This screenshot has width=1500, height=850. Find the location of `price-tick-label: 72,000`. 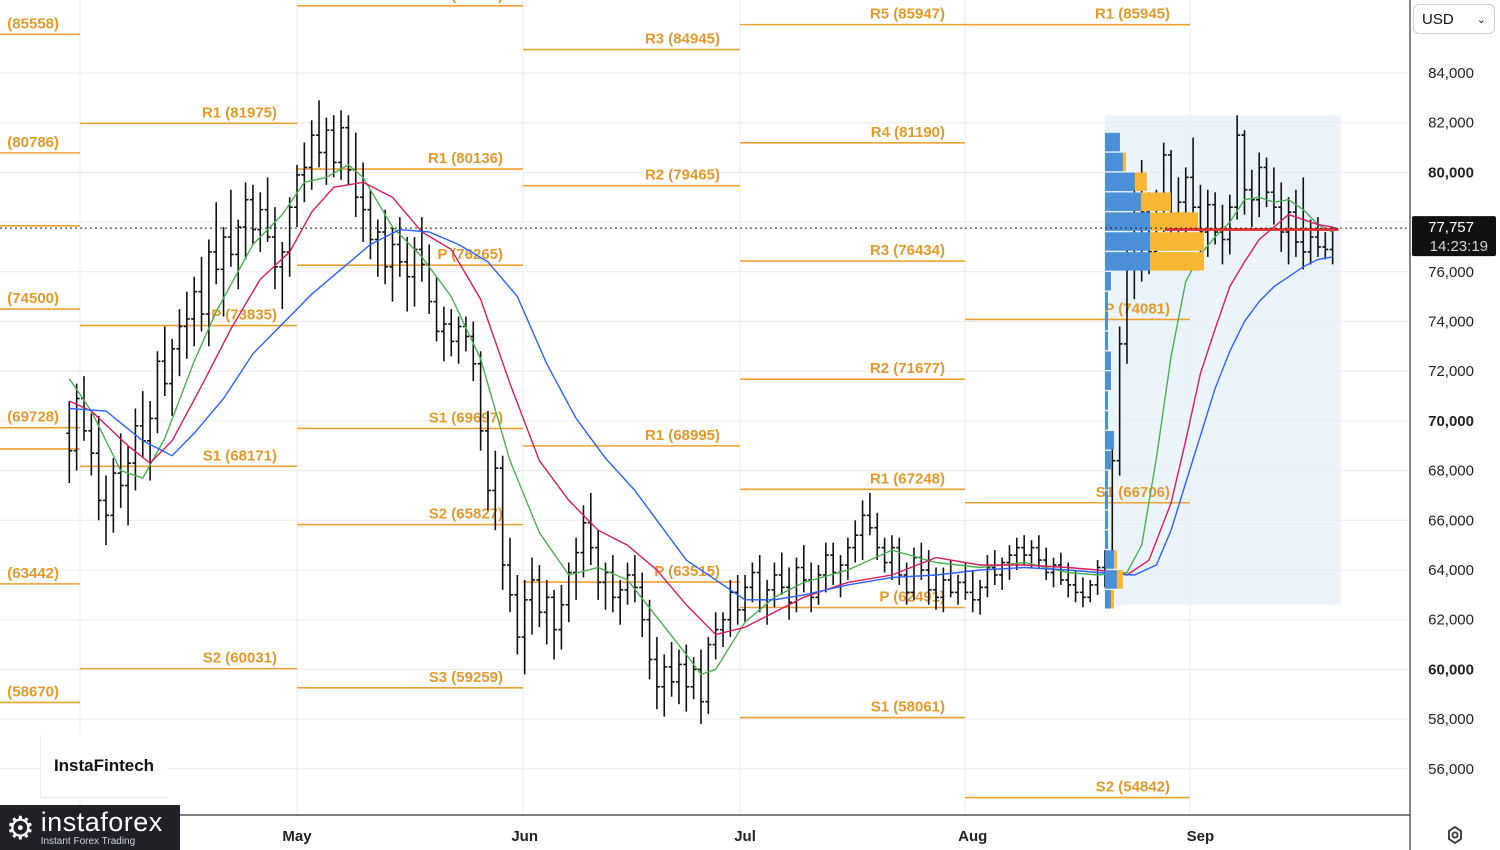

price-tick-label: 72,000 is located at coordinates (1451, 371).